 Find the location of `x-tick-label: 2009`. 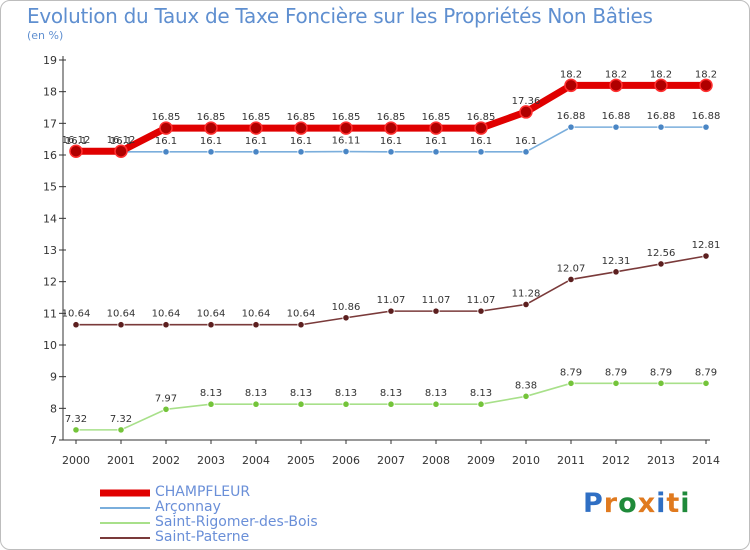

x-tick-label: 2009 is located at coordinates (481, 460).